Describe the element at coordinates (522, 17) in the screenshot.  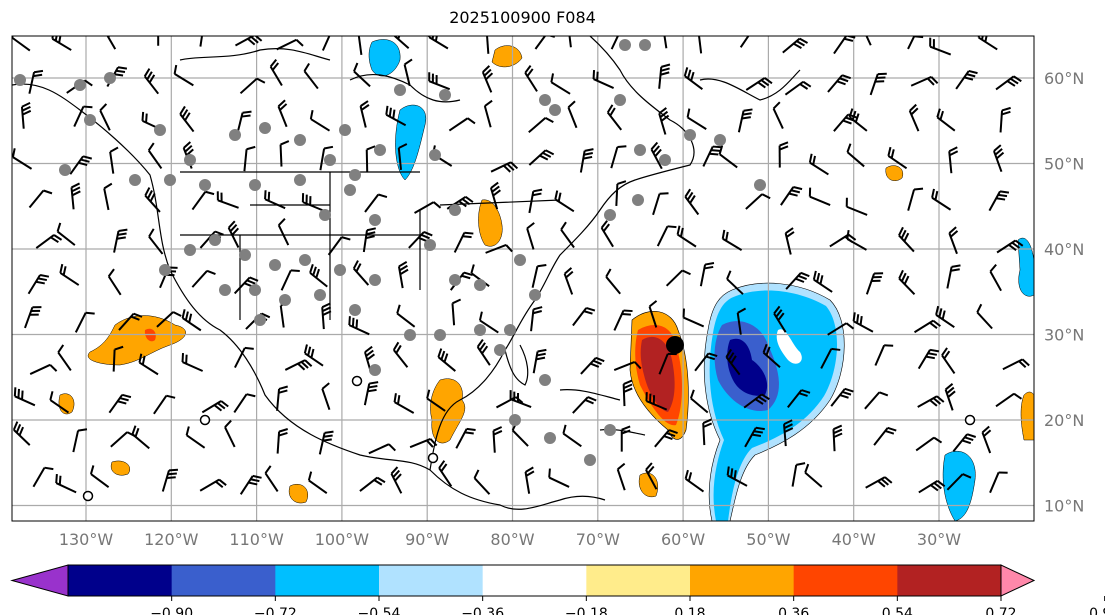
I see `figure-title: 2025100900 F084` at that location.